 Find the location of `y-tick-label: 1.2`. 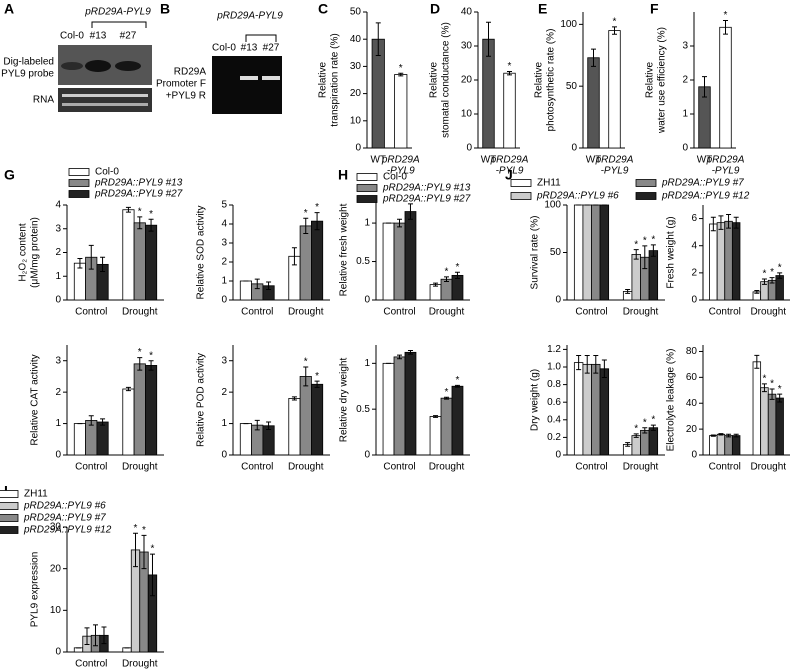

y-tick-label: 1.2 is located at coordinates (554, 349).